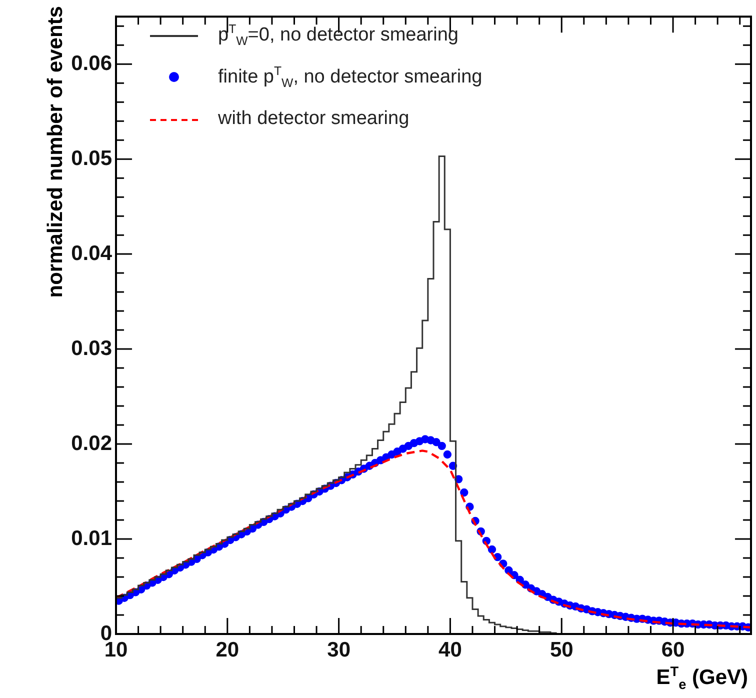  I want to click on legend-label: with detector smearing, so click(314, 119).